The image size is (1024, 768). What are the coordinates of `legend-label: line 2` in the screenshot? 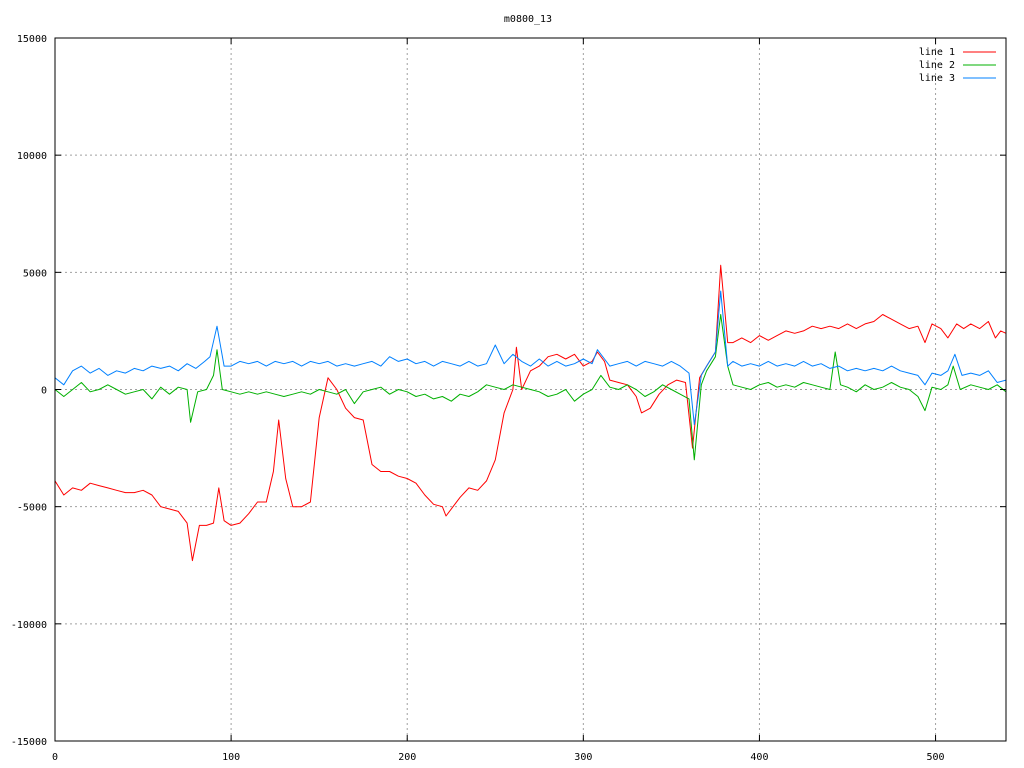 It's located at (937, 65).